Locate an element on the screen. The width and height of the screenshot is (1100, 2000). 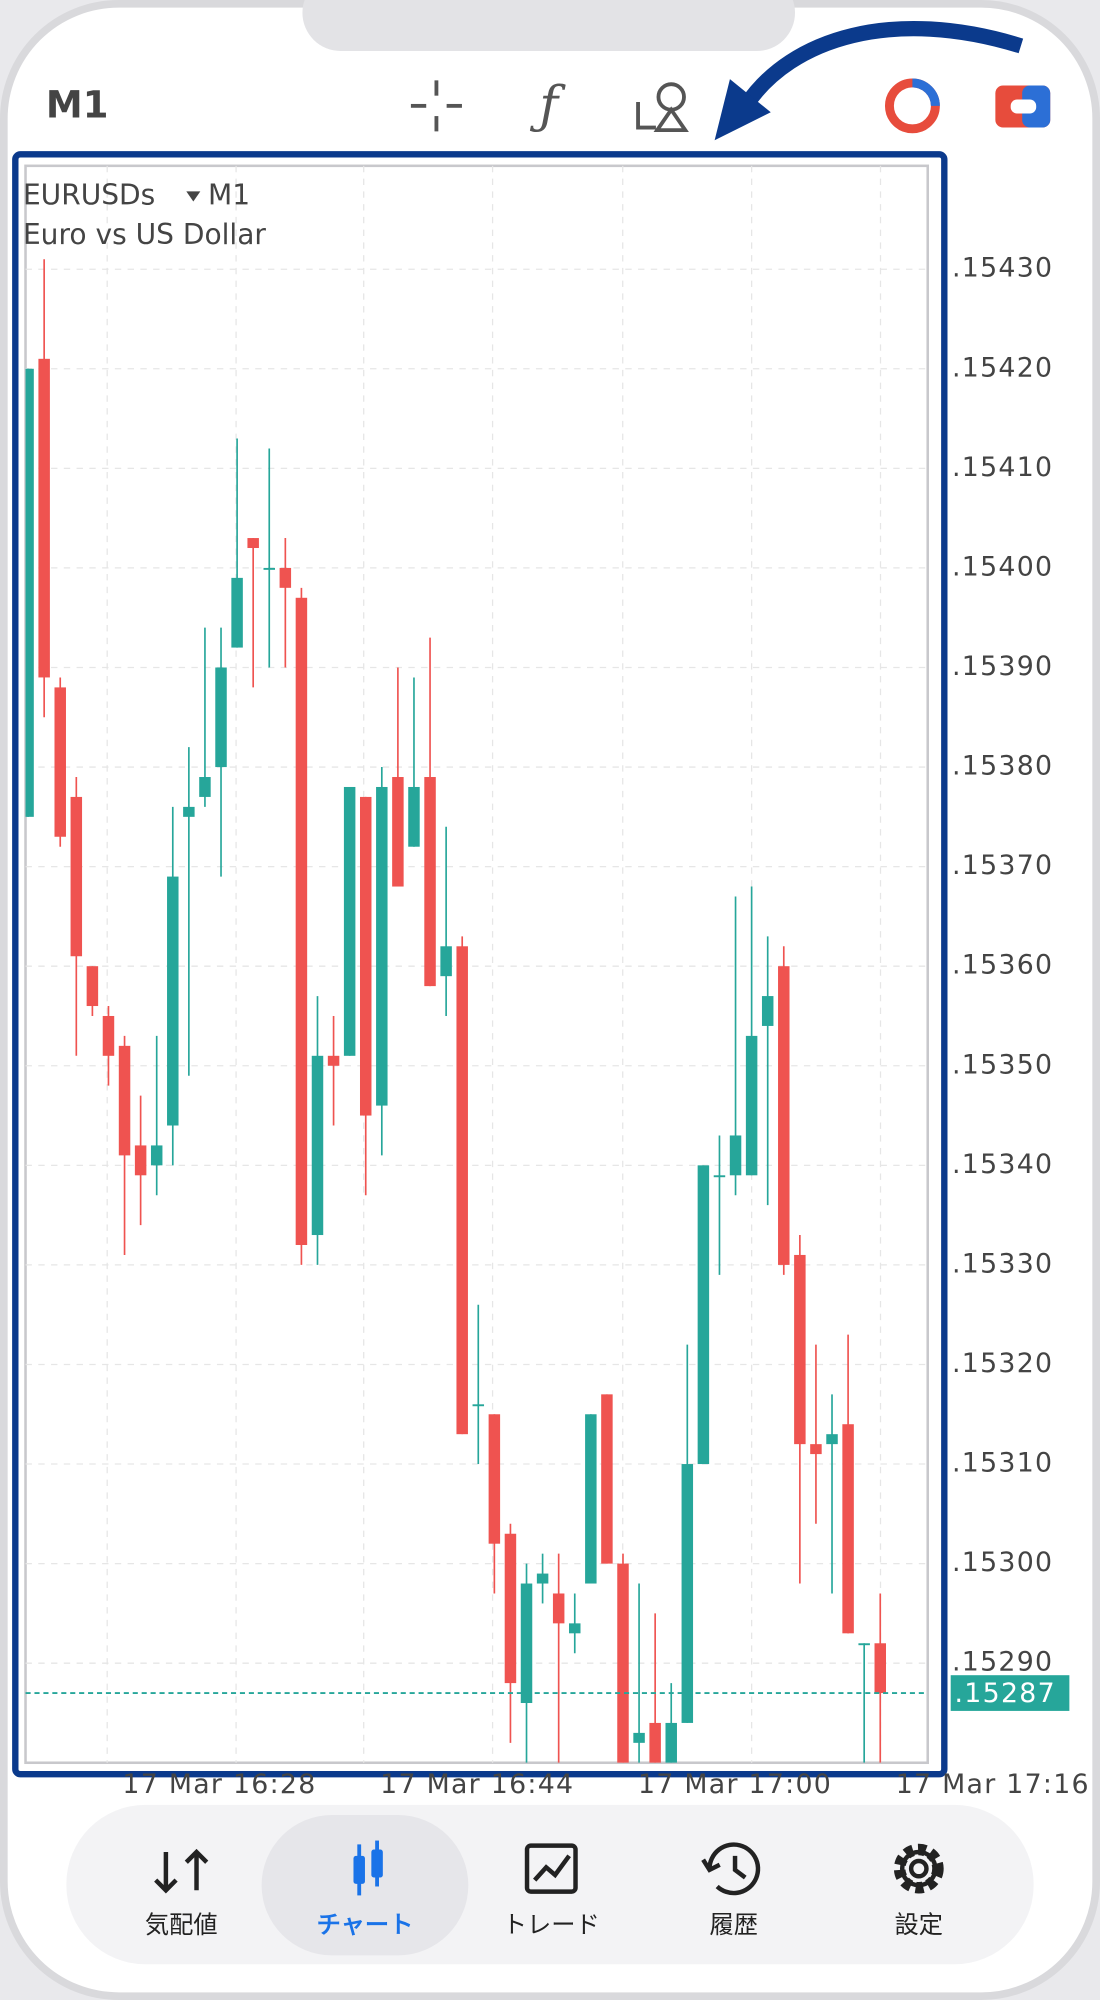
nav-bar is located at coordinates (550, 1884).